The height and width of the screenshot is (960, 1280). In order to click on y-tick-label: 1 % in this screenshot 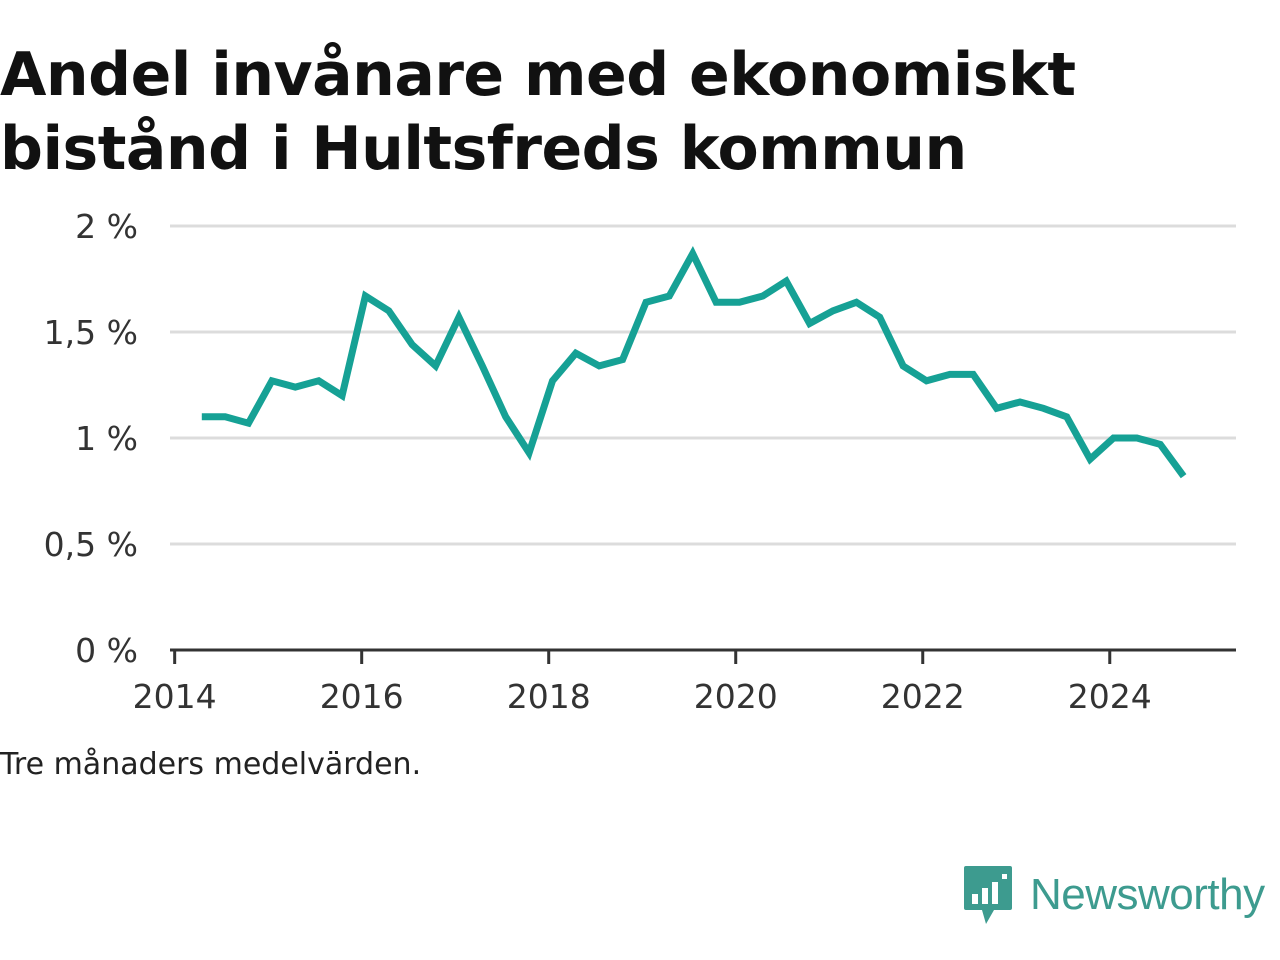, I will do `click(106, 438)`.